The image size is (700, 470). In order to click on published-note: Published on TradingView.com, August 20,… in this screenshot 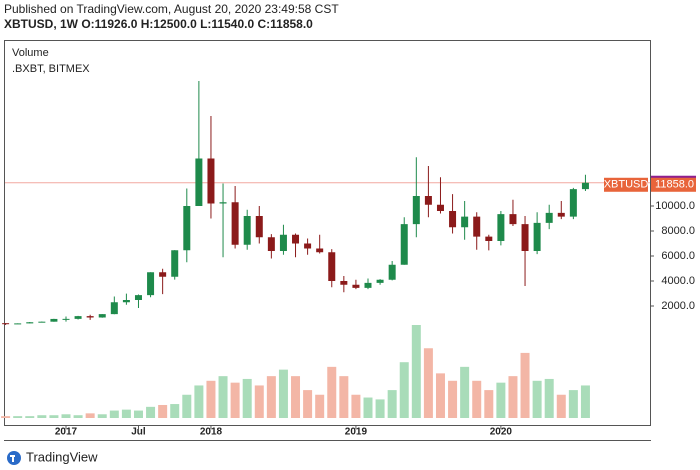, I will do `click(171, 9)`.